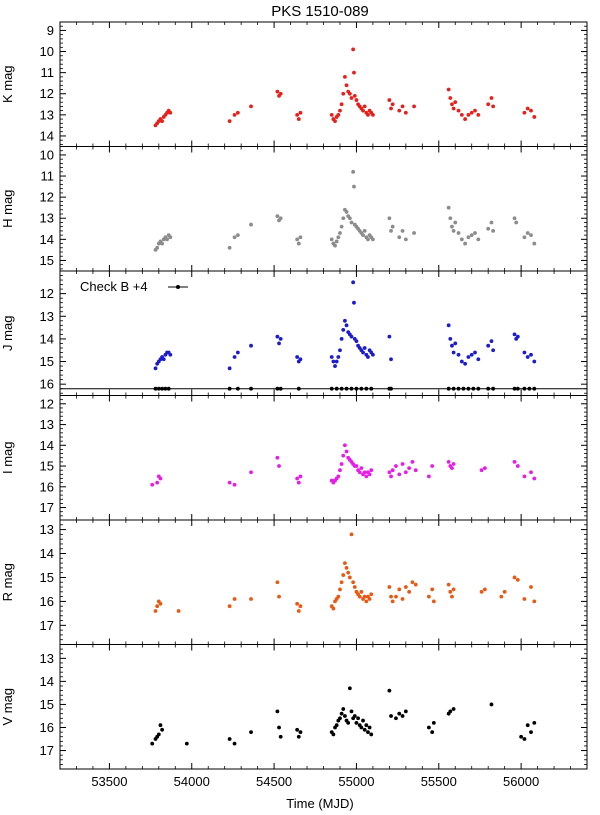 This screenshot has width=600, height=815. I want to click on y-tick-label: 17, so click(47, 750).